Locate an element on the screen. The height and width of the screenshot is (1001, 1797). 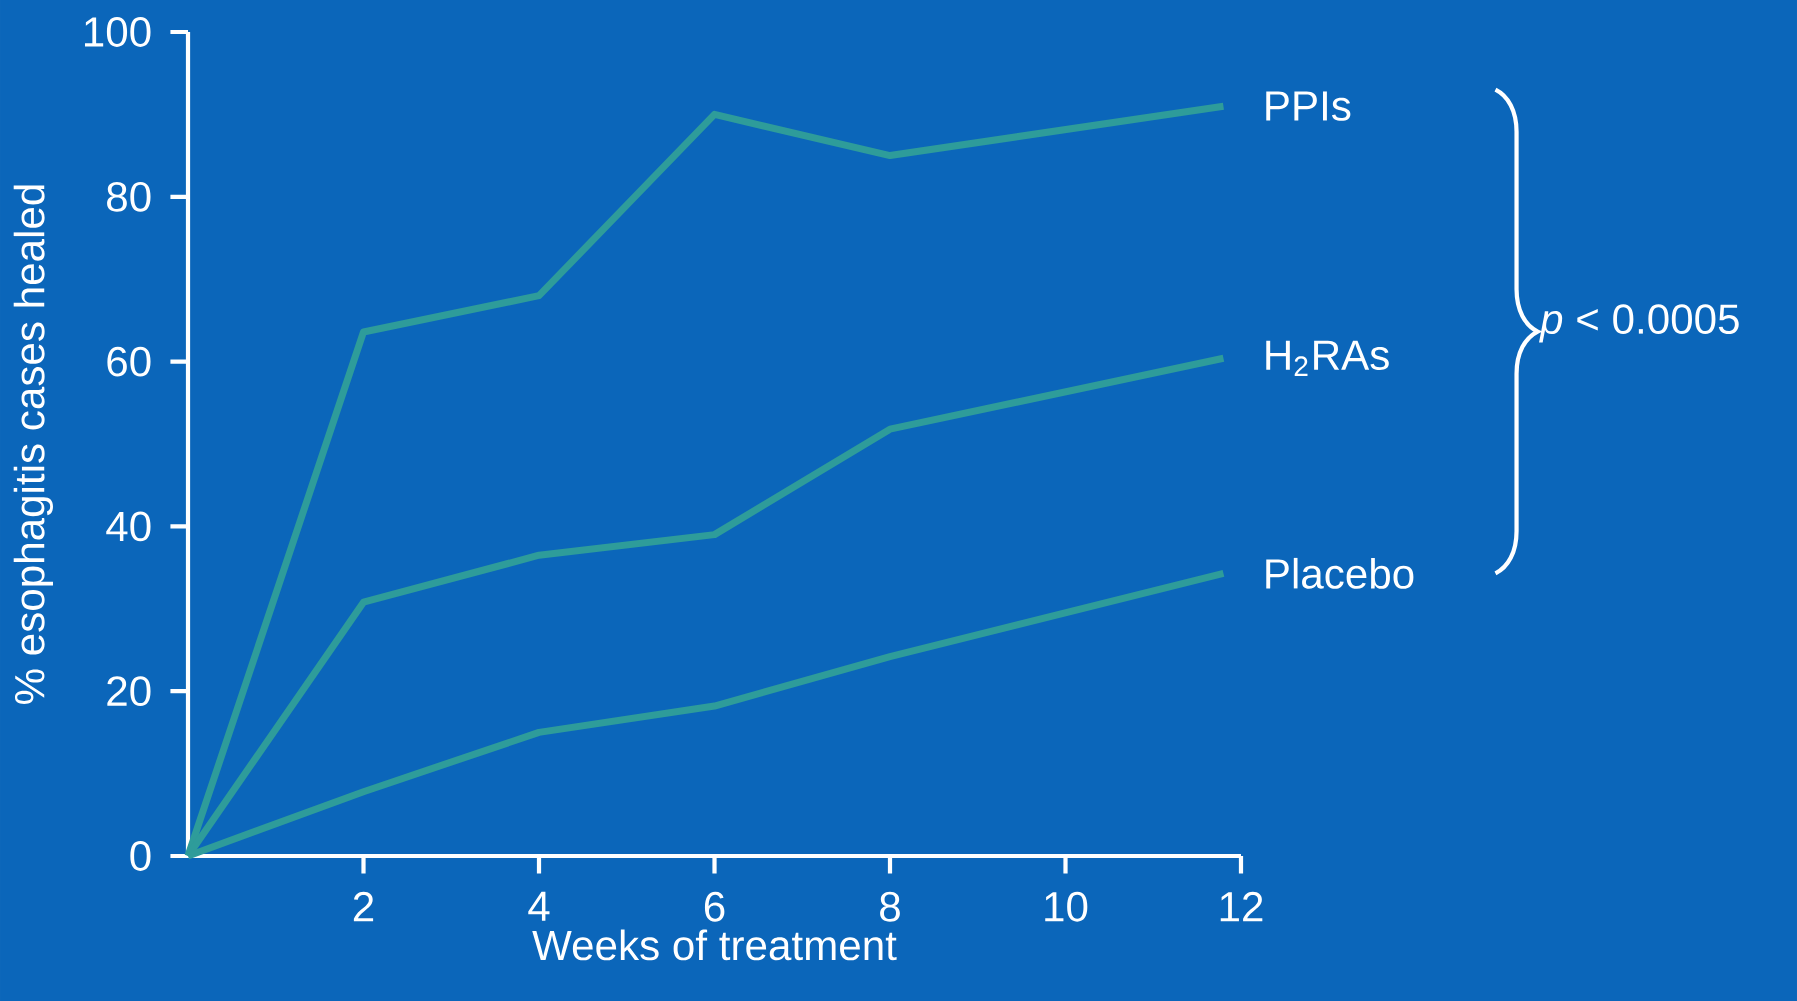
y-tick-label: 40 is located at coordinates (128, 526).